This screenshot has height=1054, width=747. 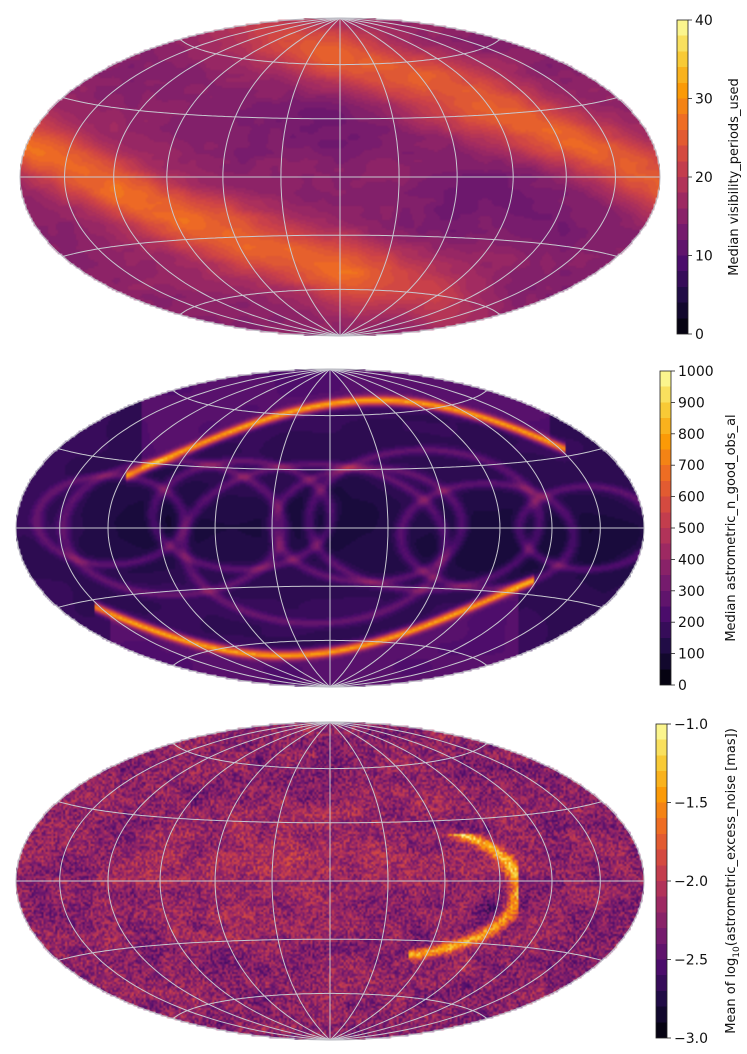 I want to click on colorbar-tick-label: 200, so click(x=691, y=623).